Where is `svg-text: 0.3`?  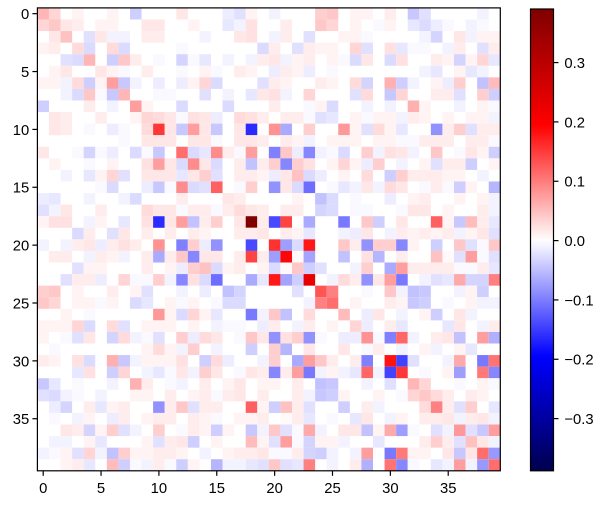
svg-text: 0.3 is located at coordinates (574, 64).